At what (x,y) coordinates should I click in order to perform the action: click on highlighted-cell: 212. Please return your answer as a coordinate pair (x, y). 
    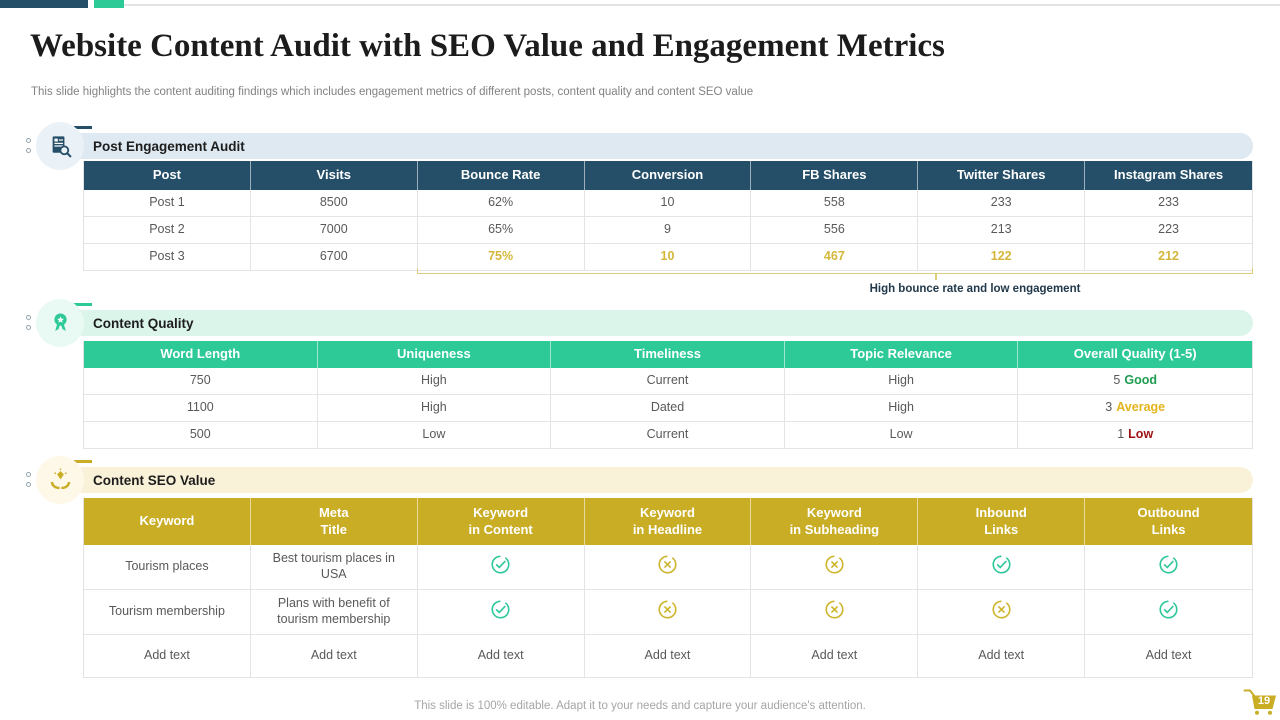
    Looking at the image, I should click on (1168, 257).